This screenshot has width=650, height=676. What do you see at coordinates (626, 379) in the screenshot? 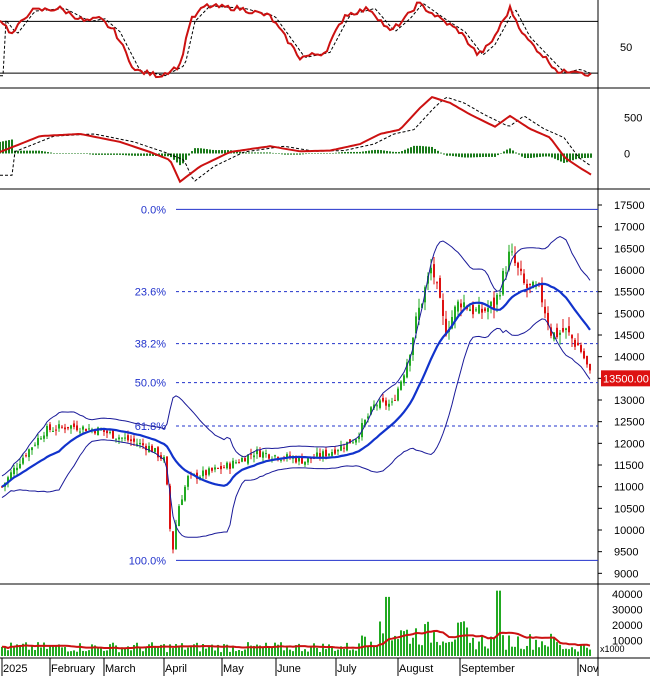
I see `current-price-label: 13500.00` at bounding box center [626, 379].